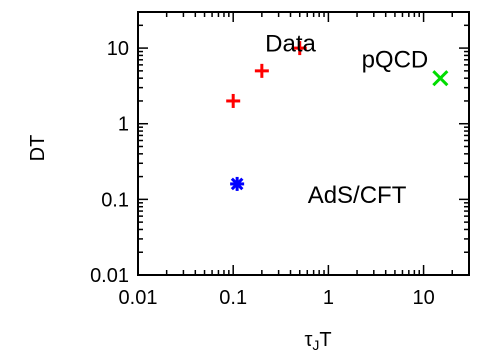 The width and height of the screenshot is (489, 361). What do you see at coordinates (423, 298) in the screenshot?
I see `x-tick-label: 10` at bounding box center [423, 298].